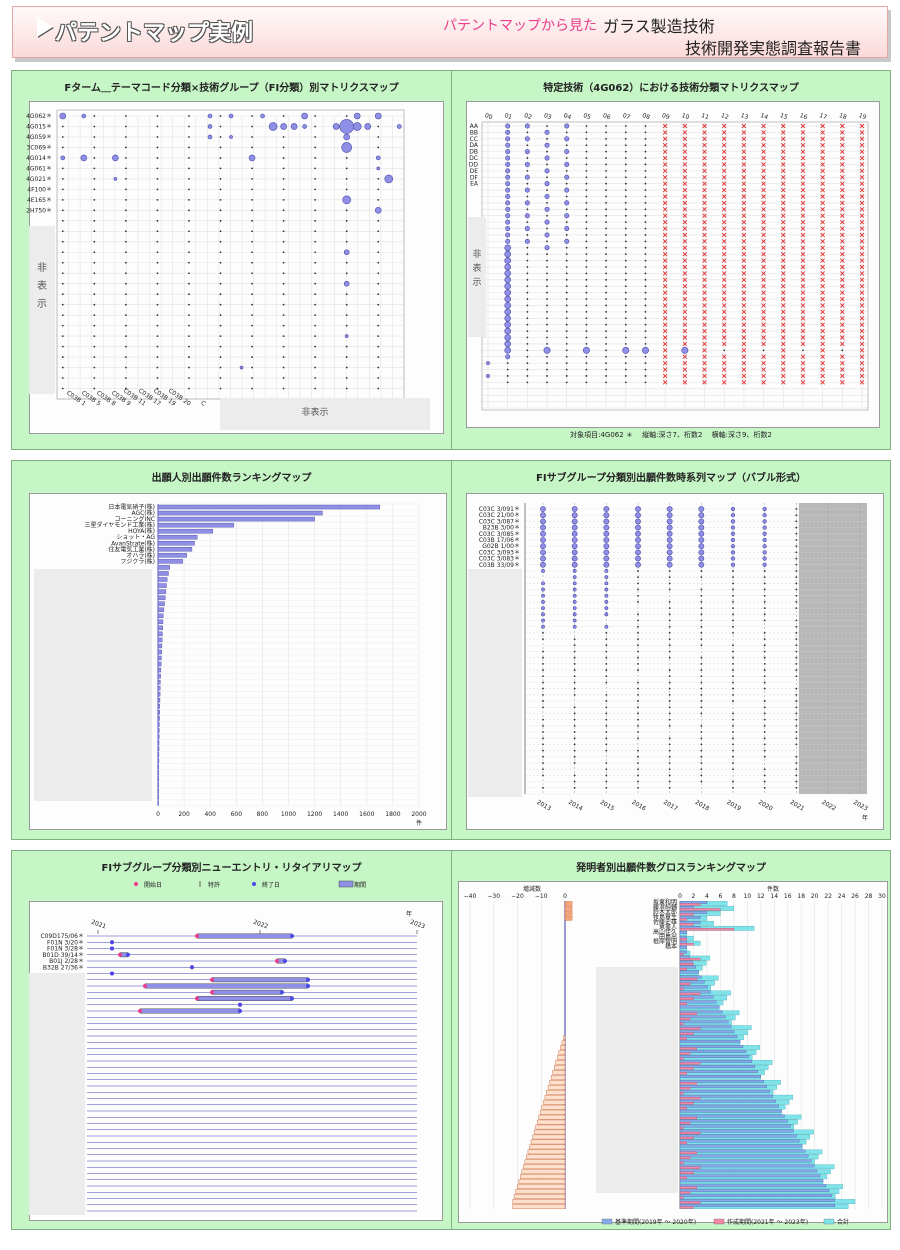  Describe the element at coordinates (231, 88) in the screenshot. I see `panel-title: Fターム＿テーマコード分類×技術グループ（FI分類）別マトリクスマップ` at that location.